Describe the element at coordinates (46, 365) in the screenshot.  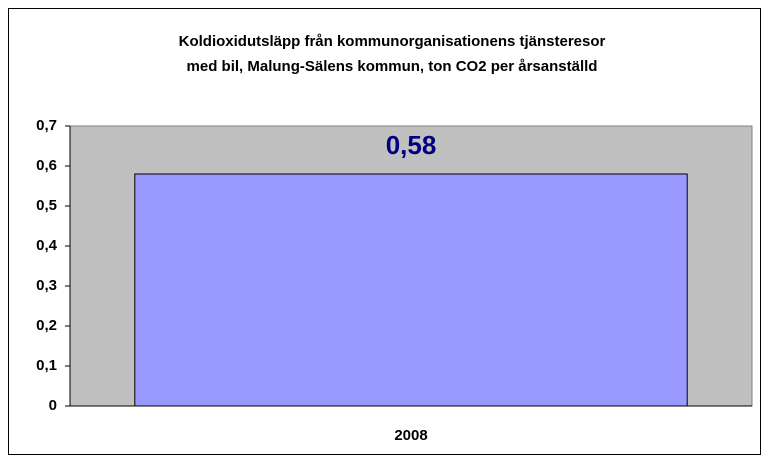
I see `y-tick-label: 0,1` at that location.